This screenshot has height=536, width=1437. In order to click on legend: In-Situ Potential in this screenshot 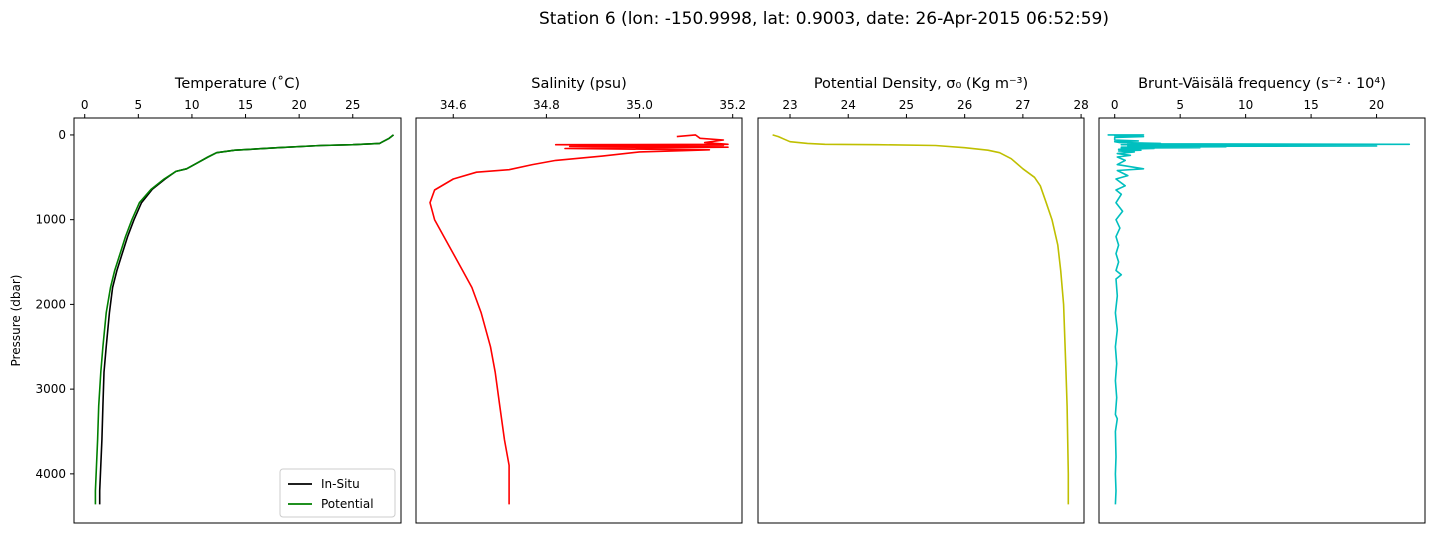, I will do `click(337, 493)`.